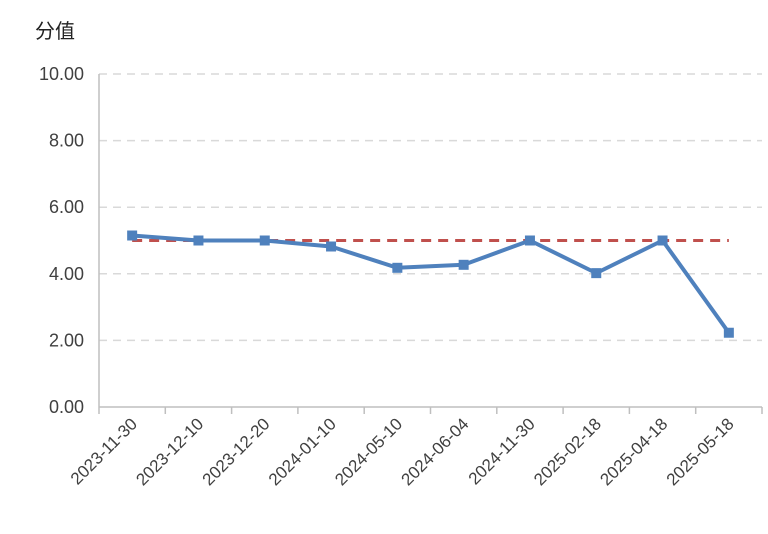 The height and width of the screenshot is (534, 768). I want to click on y-tick-label: 4.00, so click(66, 274).